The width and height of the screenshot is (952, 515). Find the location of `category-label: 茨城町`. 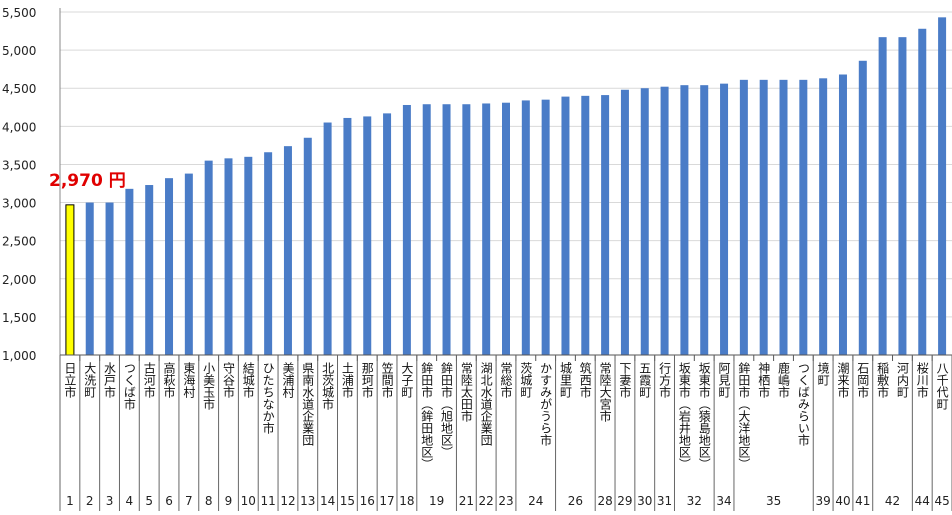

category-label: 茨城町 is located at coordinates (526, 380).